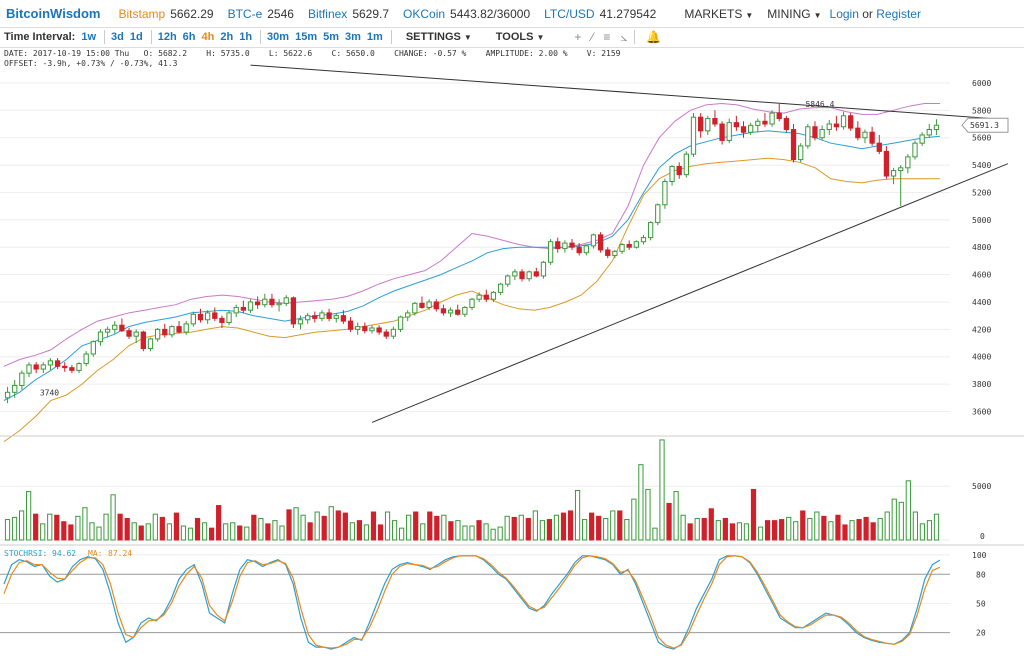 This screenshot has height=656, width=1024. What do you see at coordinates (246, 37) in the screenshot?
I see `interval-1h: 1h` at bounding box center [246, 37].